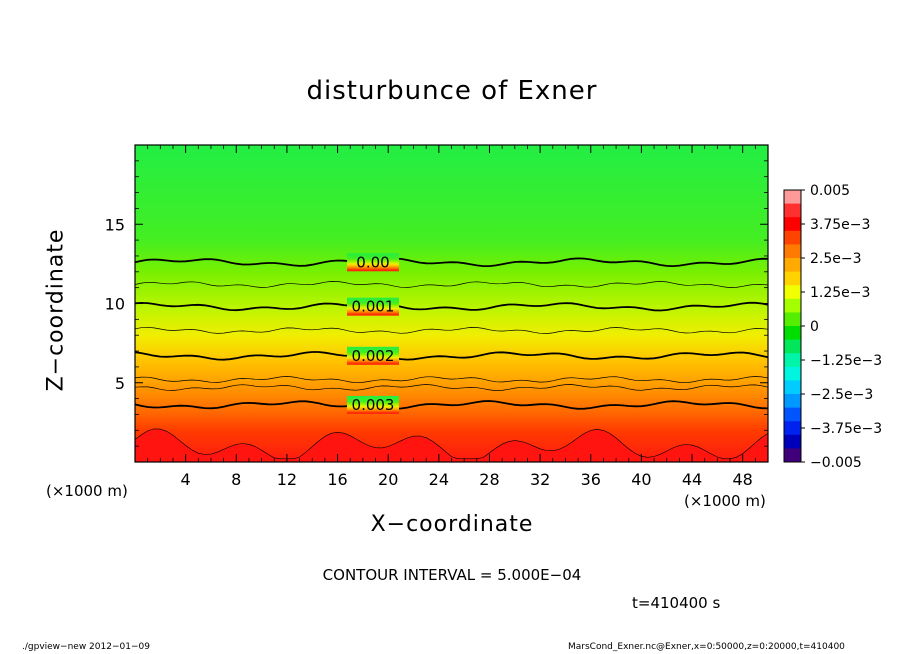 The image size is (904, 654). What do you see at coordinates (743, 479) in the screenshot?
I see `x-tick-label: 48` at bounding box center [743, 479].